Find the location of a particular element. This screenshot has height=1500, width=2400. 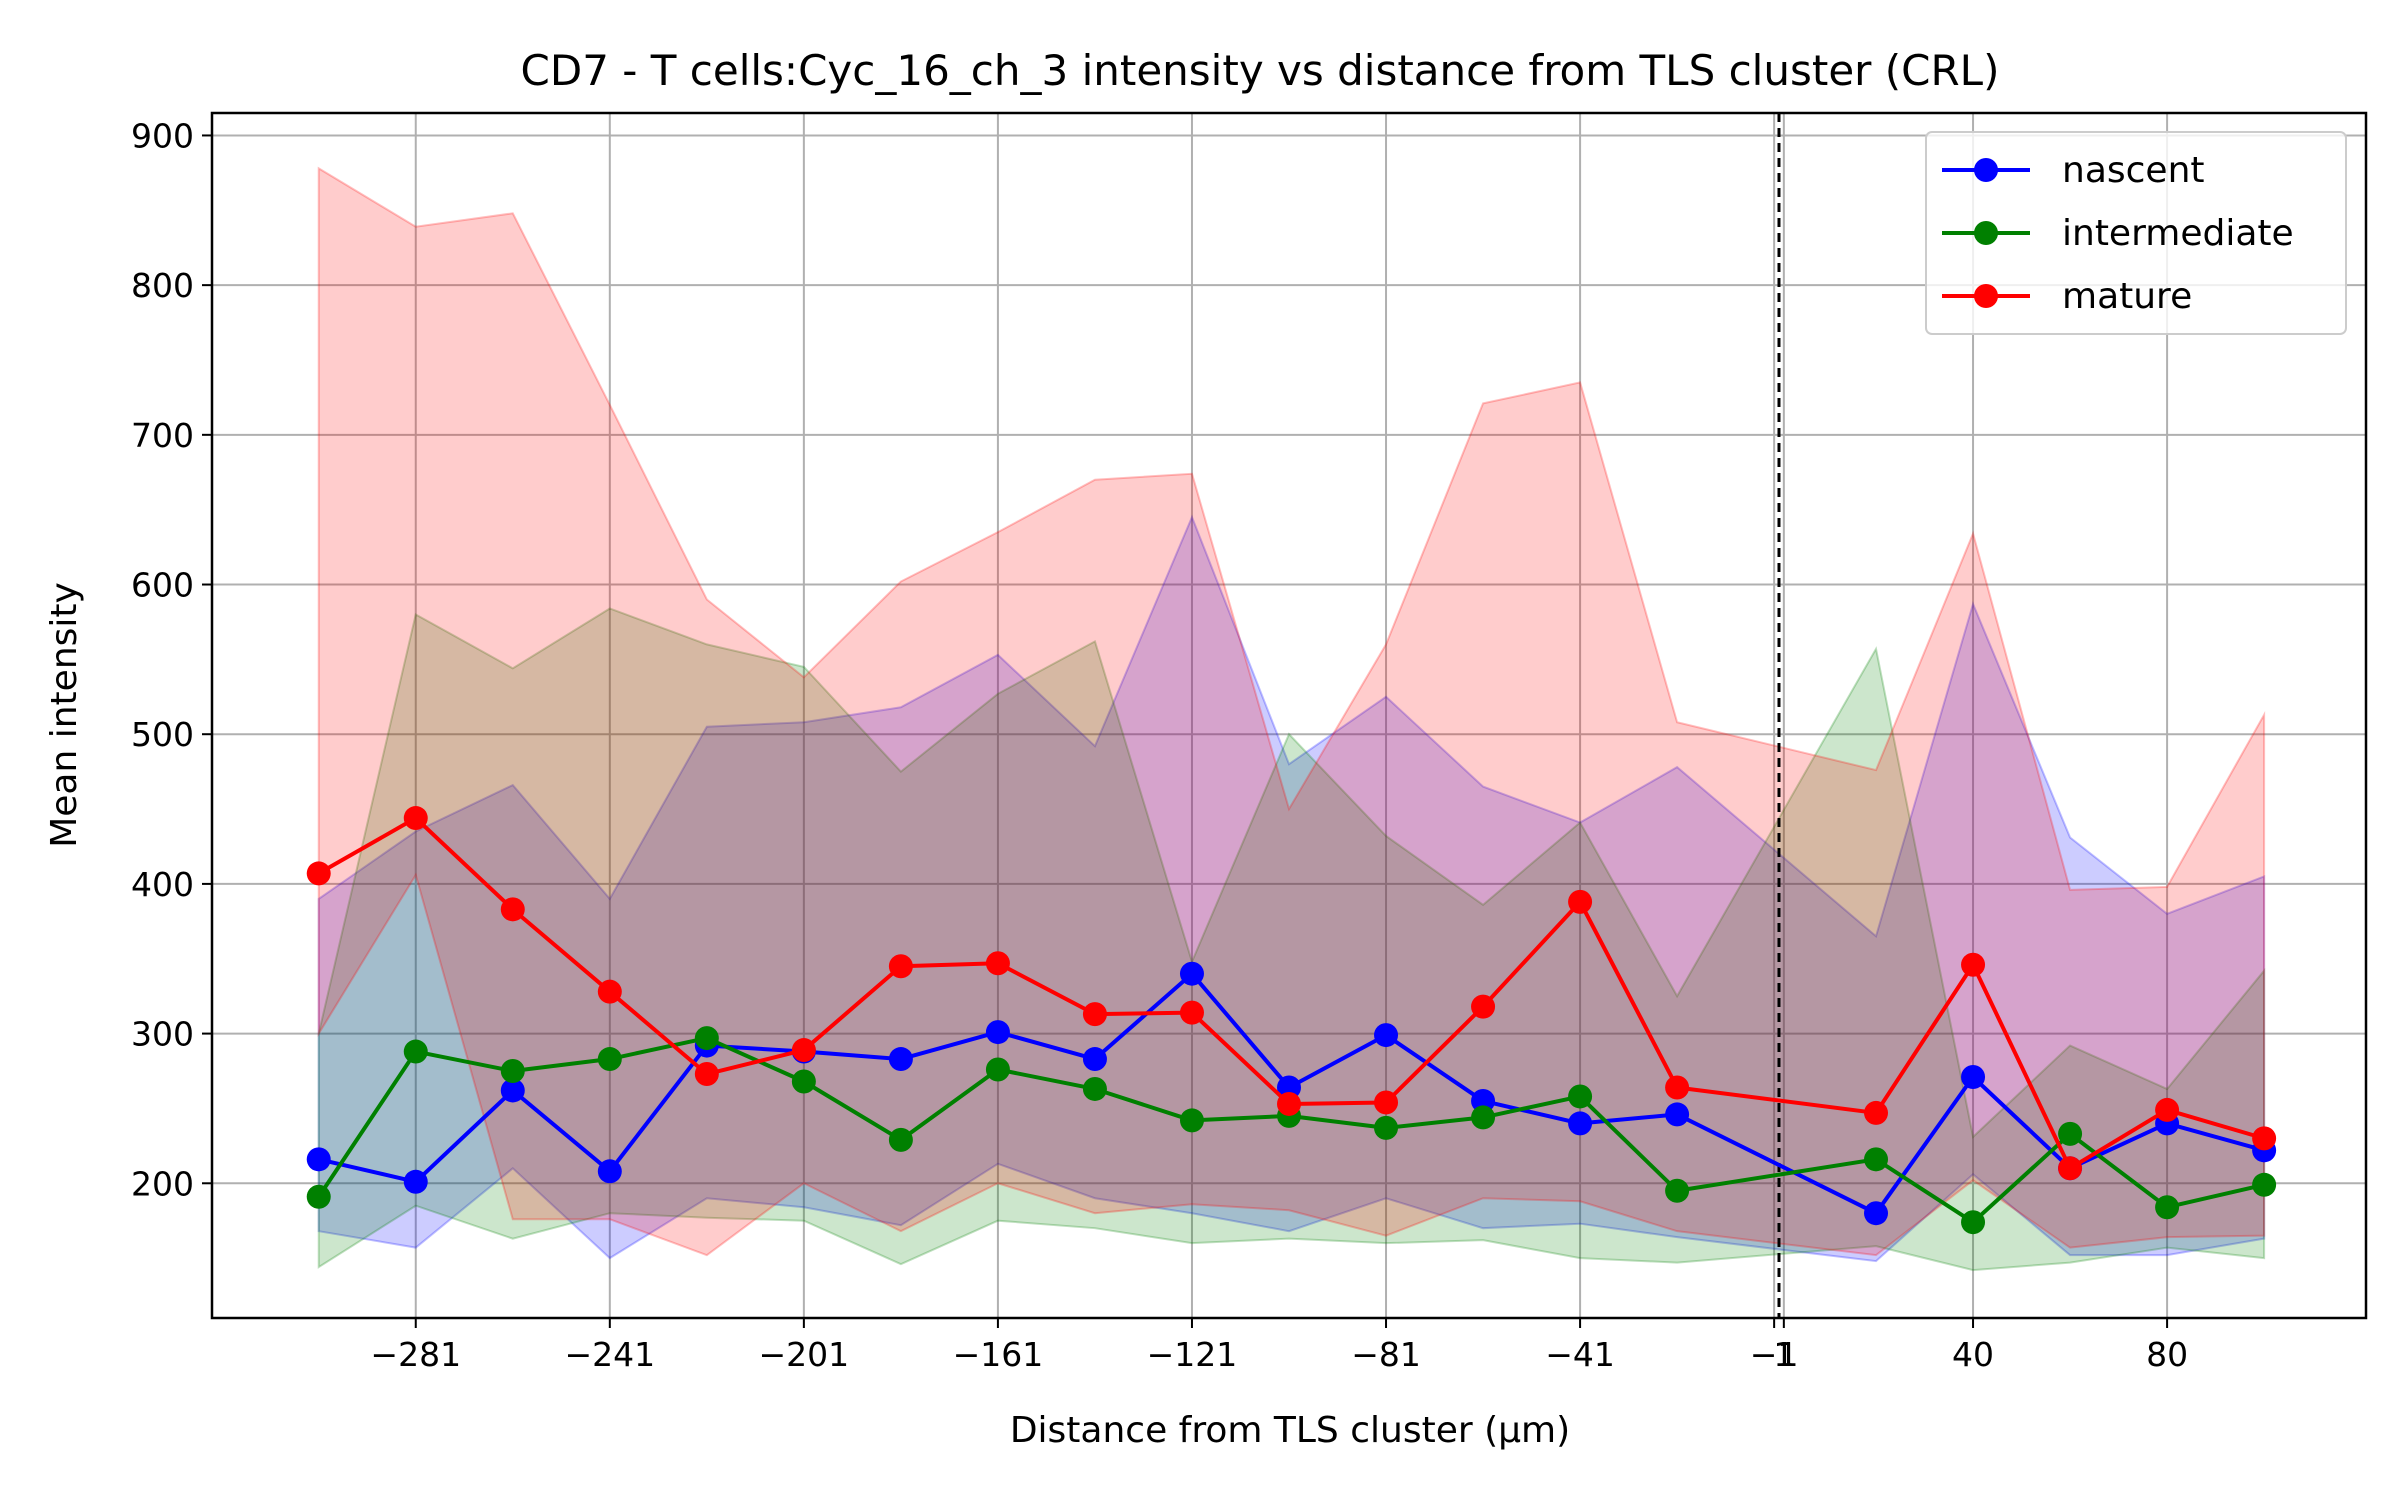

y-tick-label: 700 is located at coordinates (162, 435).